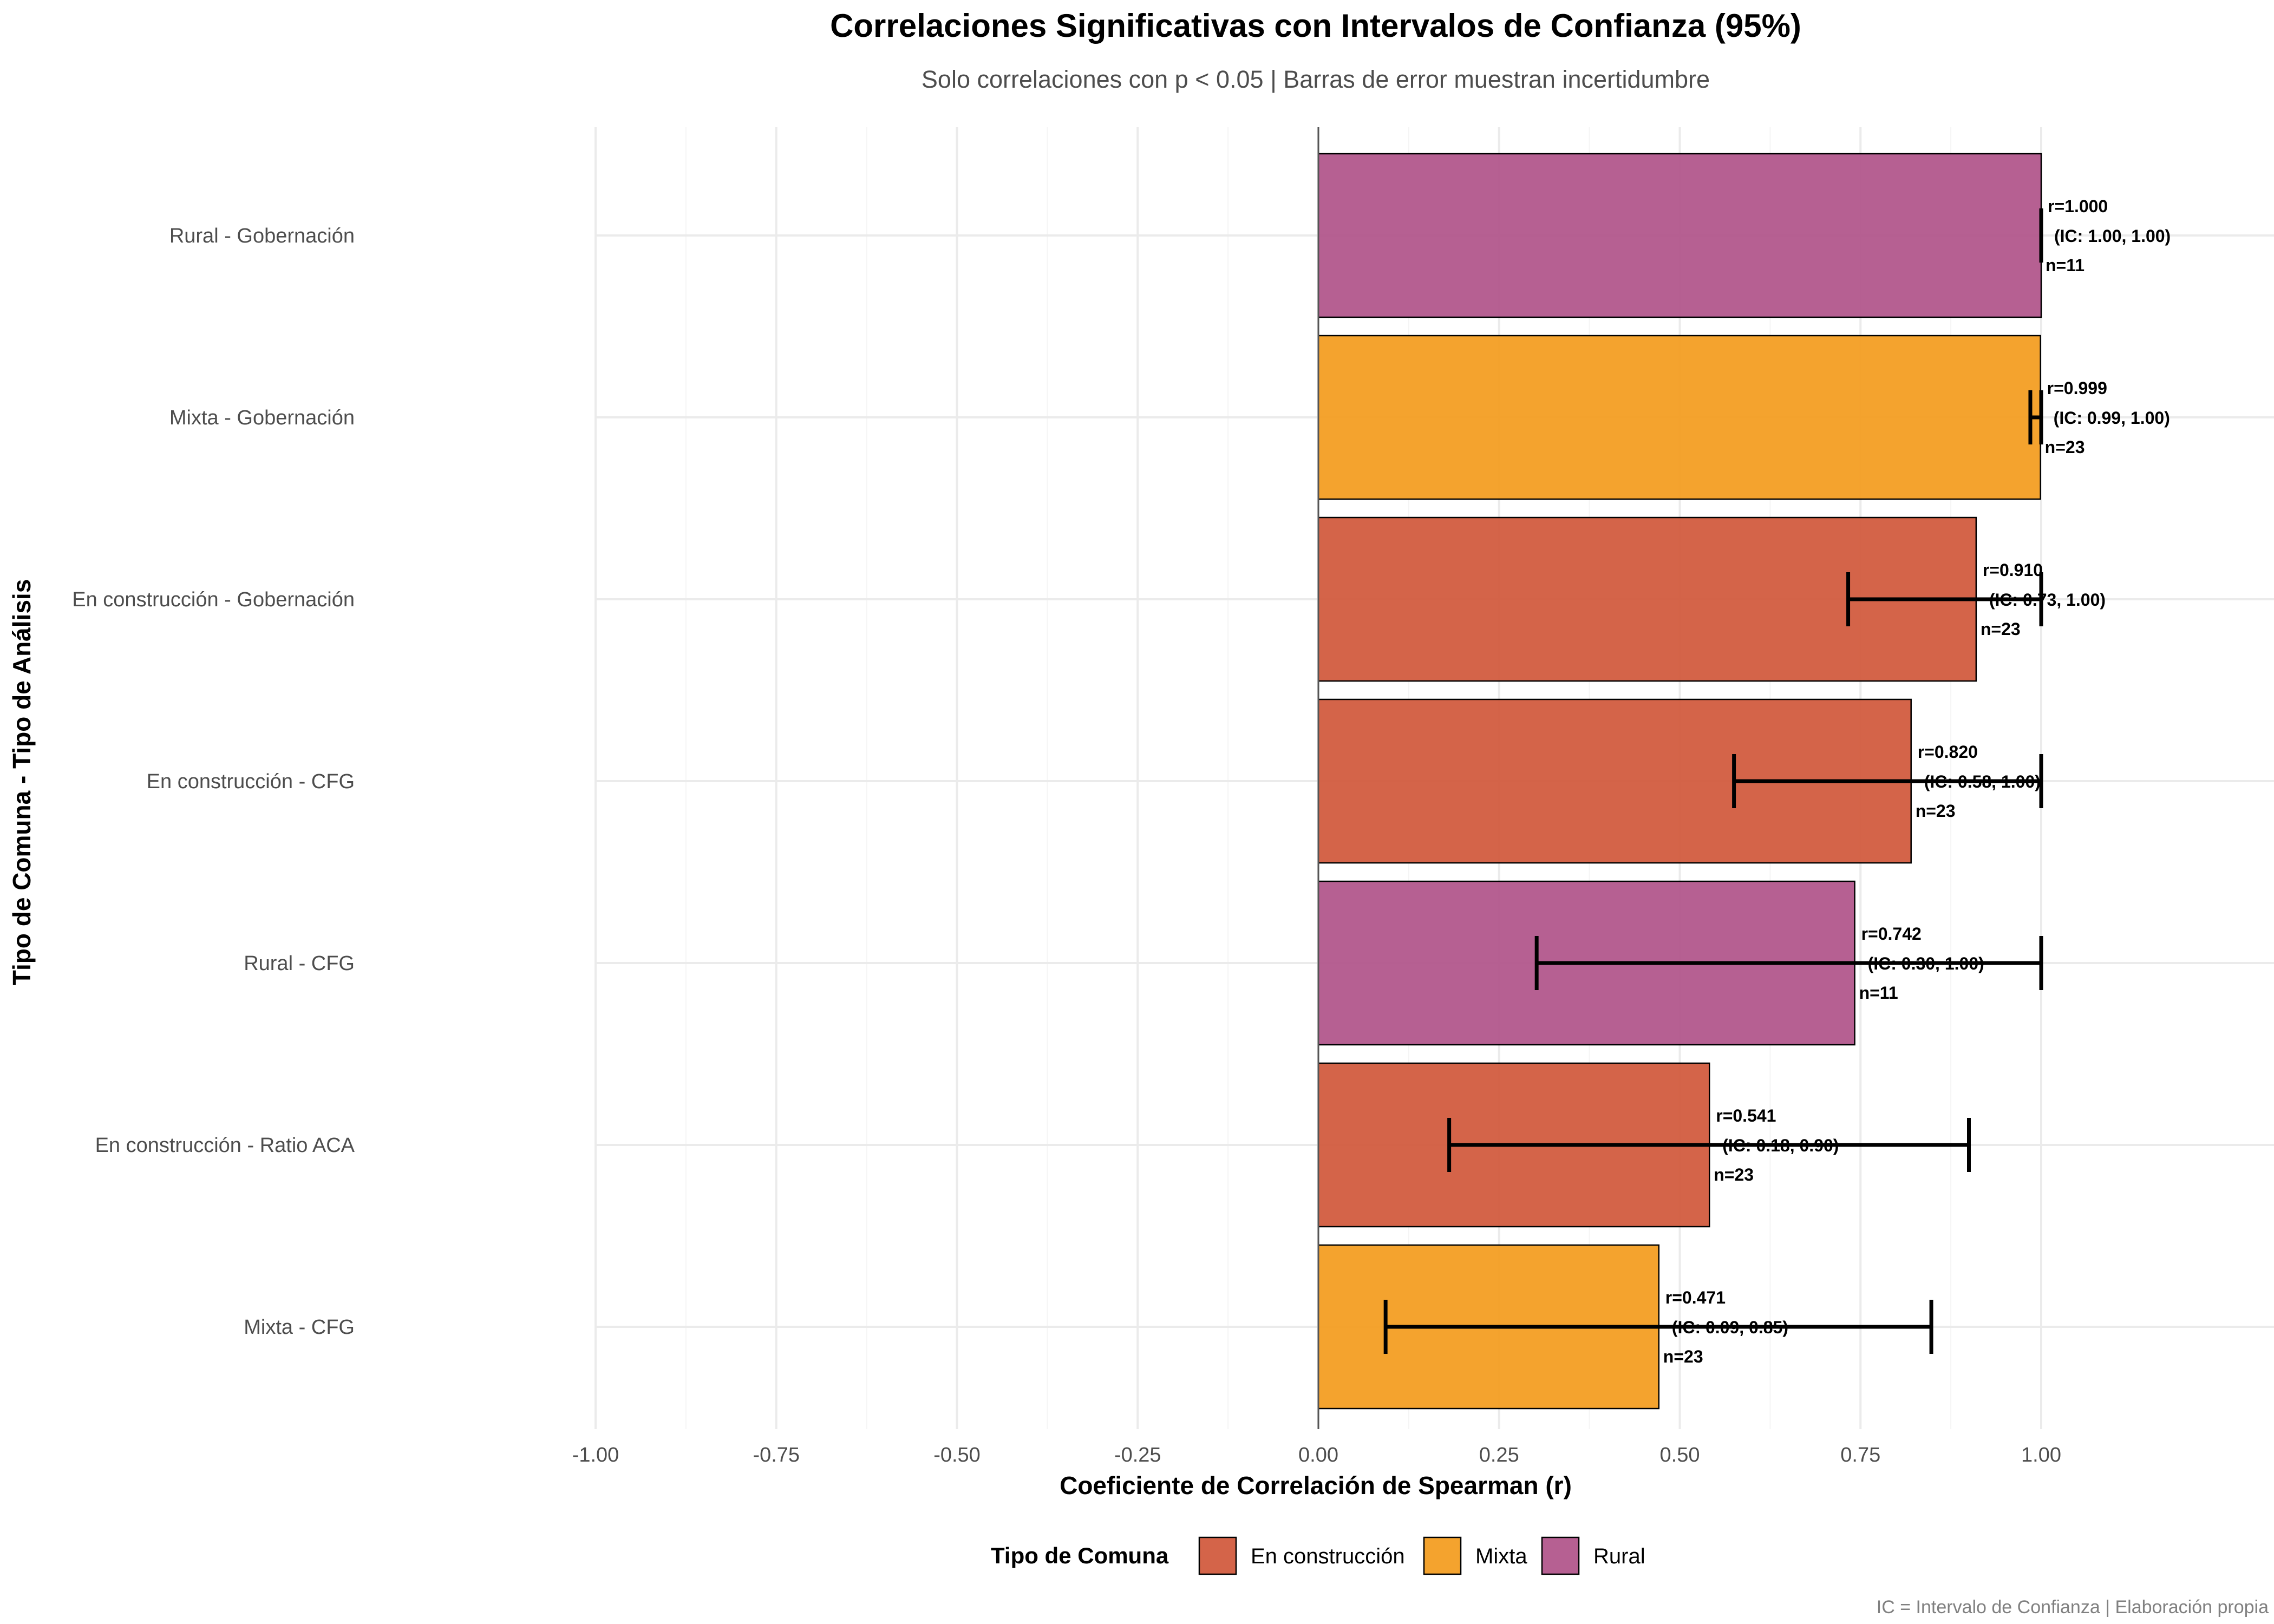 This screenshot has width=2274, height=1624. I want to click on legend: Tipo de Comuna En construcción Mixta Rural, so click(1318, 1555).